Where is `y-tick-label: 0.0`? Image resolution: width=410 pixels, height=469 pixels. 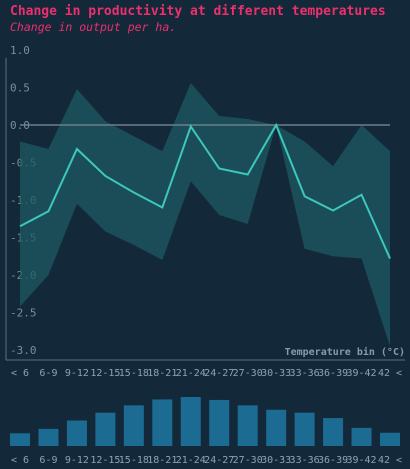 y-tick-label: 0.0 is located at coordinates (20, 125).